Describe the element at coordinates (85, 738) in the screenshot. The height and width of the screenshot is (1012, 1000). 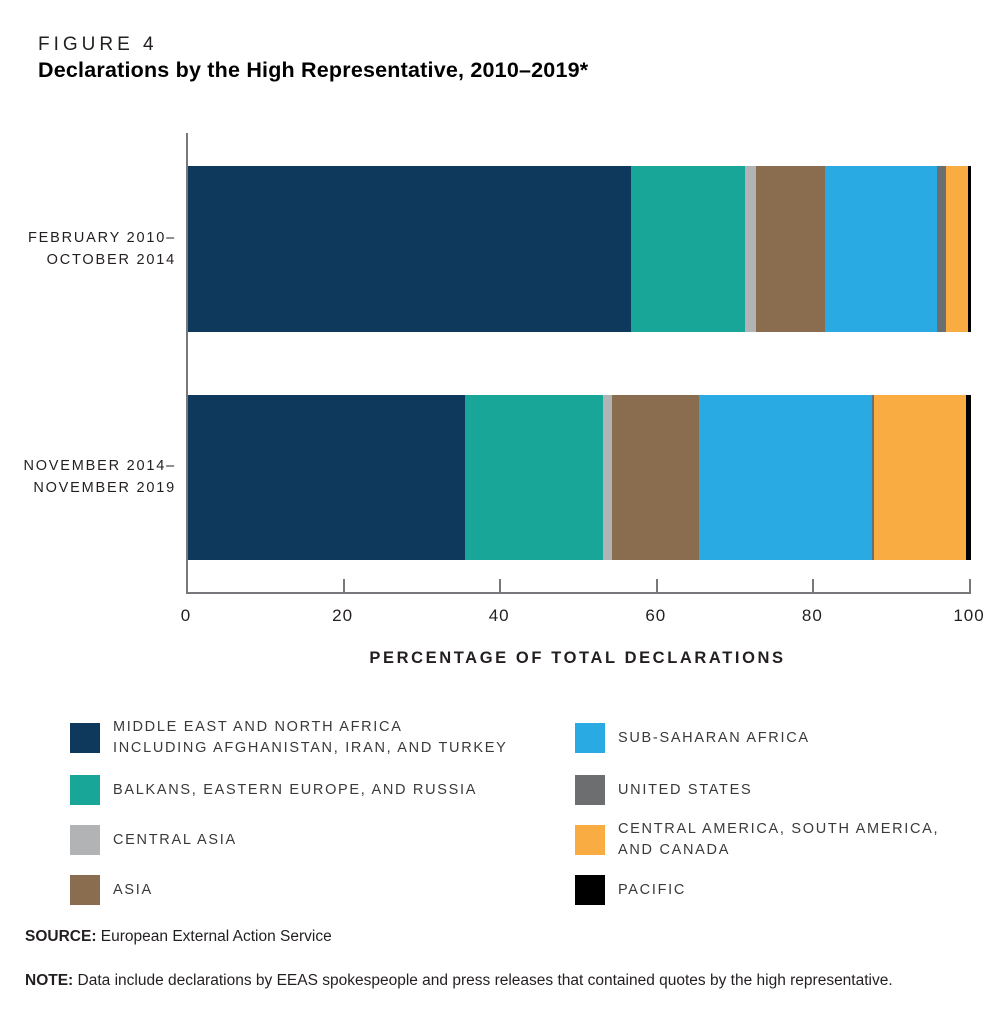
I see `legend-swatch-middle-east-north-africa` at that location.